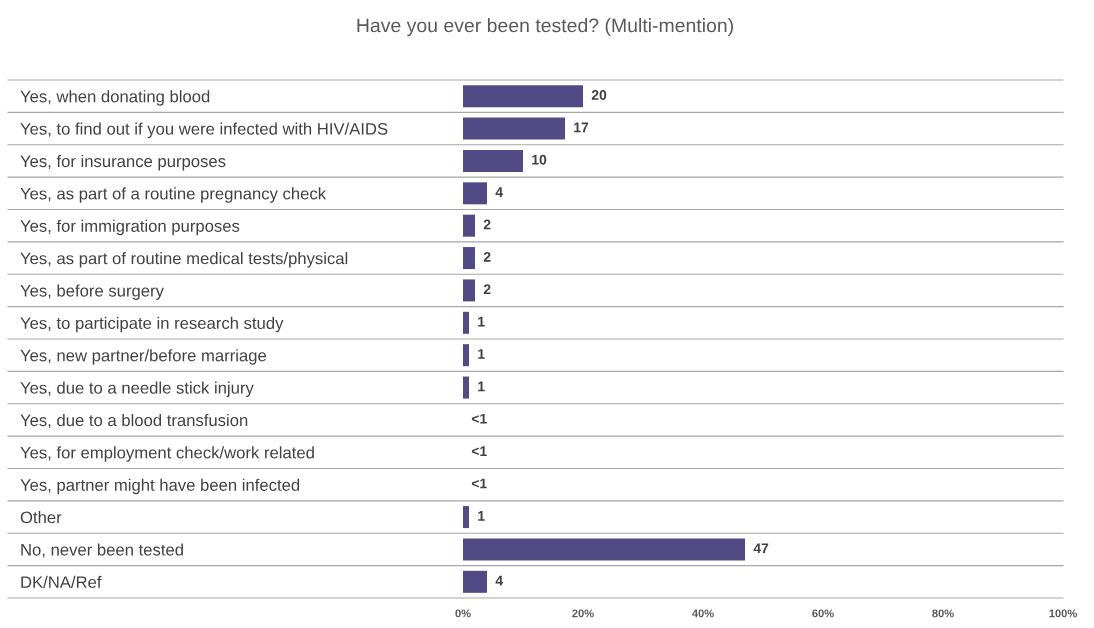 This screenshot has width=1094, height=628. I want to click on y-tick-label: Yes, due to a needle stick injury, so click(137, 389).